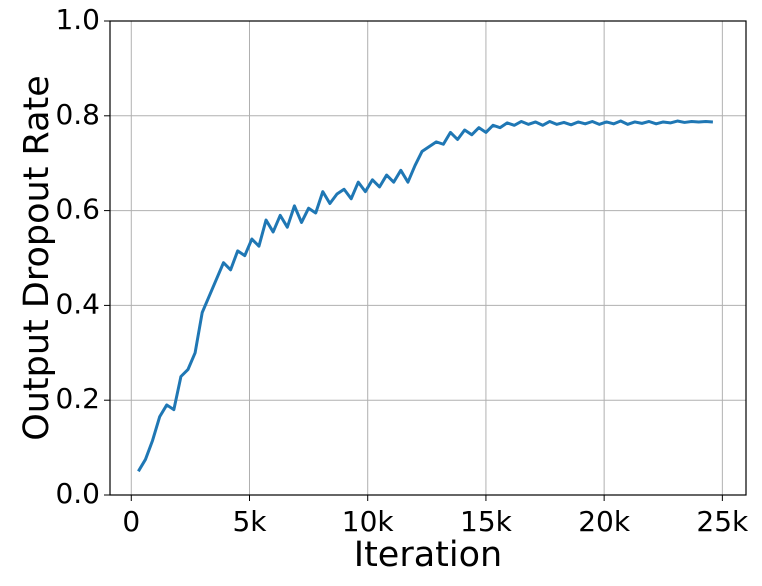 This screenshot has width=762, height=586. Describe the element at coordinates (722, 521) in the screenshot. I see `x-tick-label: 25k` at that location.